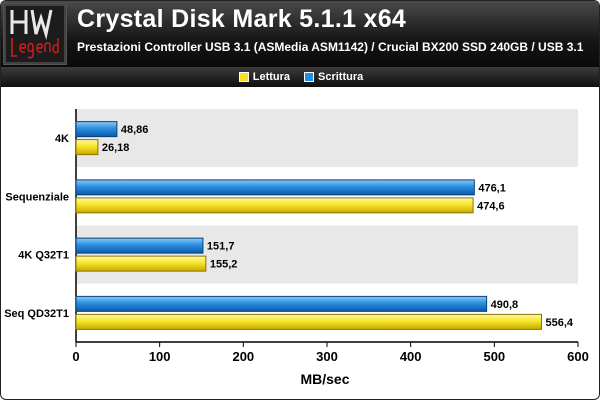 This screenshot has width=600, height=400. What do you see at coordinates (324, 379) in the screenshot?
I see `x-axis-title: MB/sec` at bounding box center [324, 379].